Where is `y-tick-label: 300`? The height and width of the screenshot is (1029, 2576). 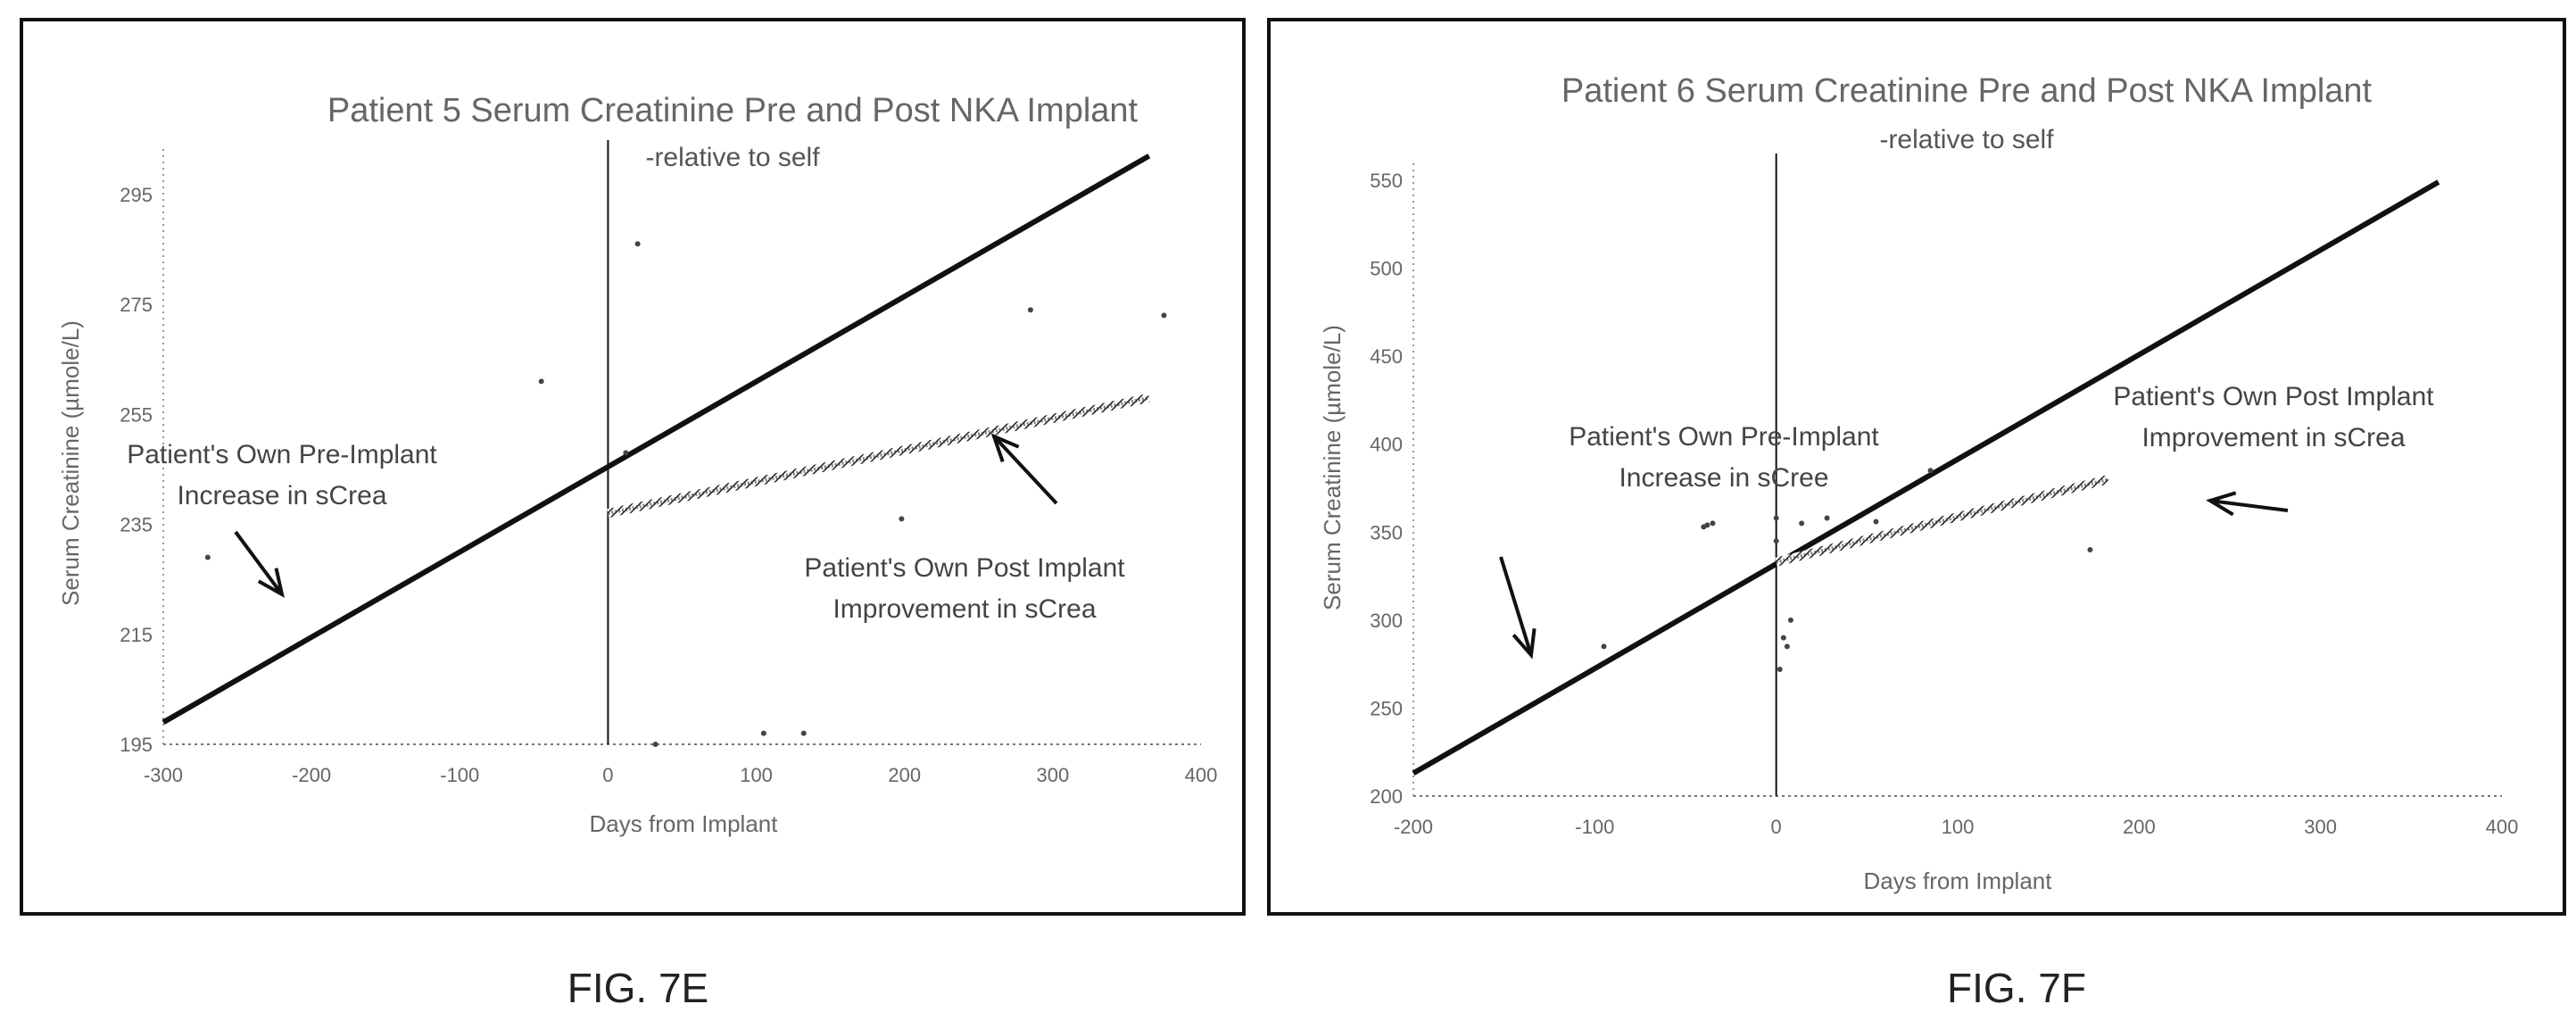
y-tick-label: 300 is located at coordinates (1386, 621).